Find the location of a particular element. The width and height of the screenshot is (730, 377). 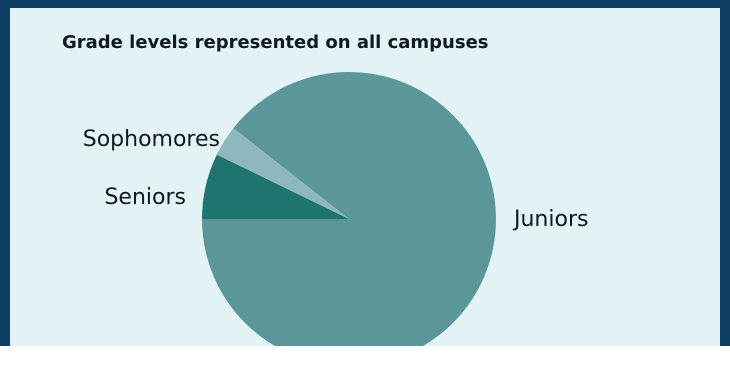

slice-label-seniors: Seniors is located at coordinates (145, 197).